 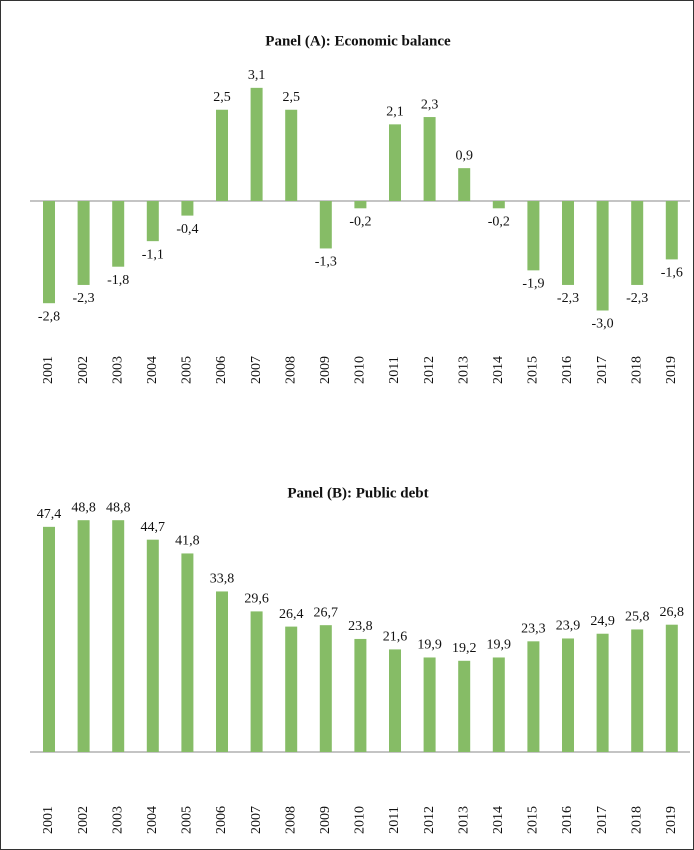 I want to click on x-tick-label: 2016, so click(x=567, y=820).